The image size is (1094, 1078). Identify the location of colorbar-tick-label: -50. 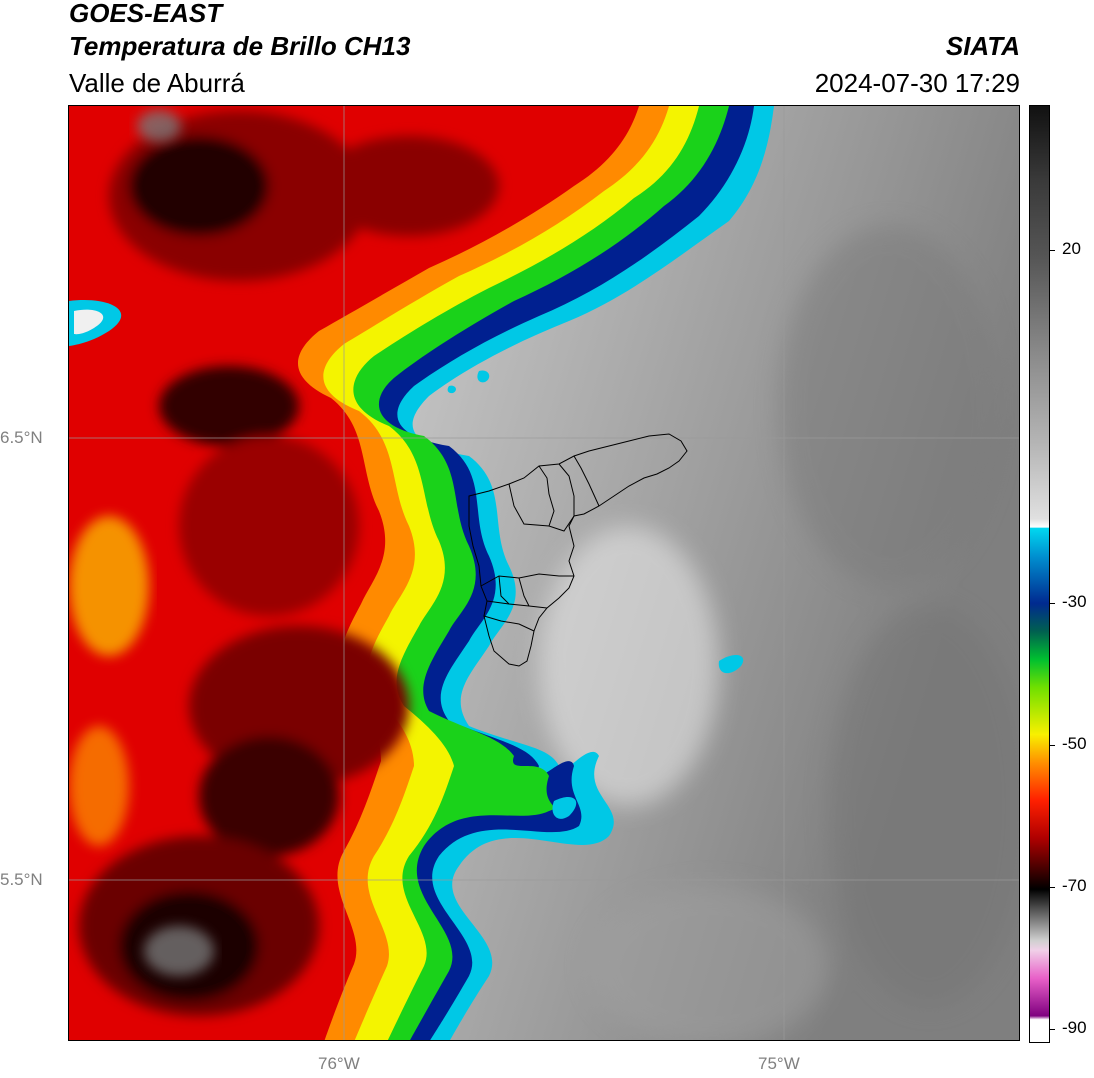
(1074, 743).